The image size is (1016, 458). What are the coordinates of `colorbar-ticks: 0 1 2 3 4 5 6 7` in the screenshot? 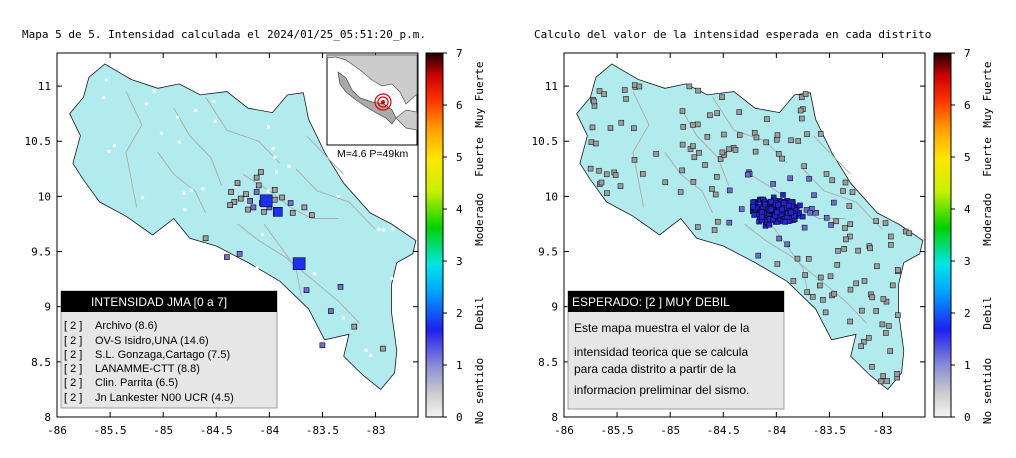 It's located at (961, 235).